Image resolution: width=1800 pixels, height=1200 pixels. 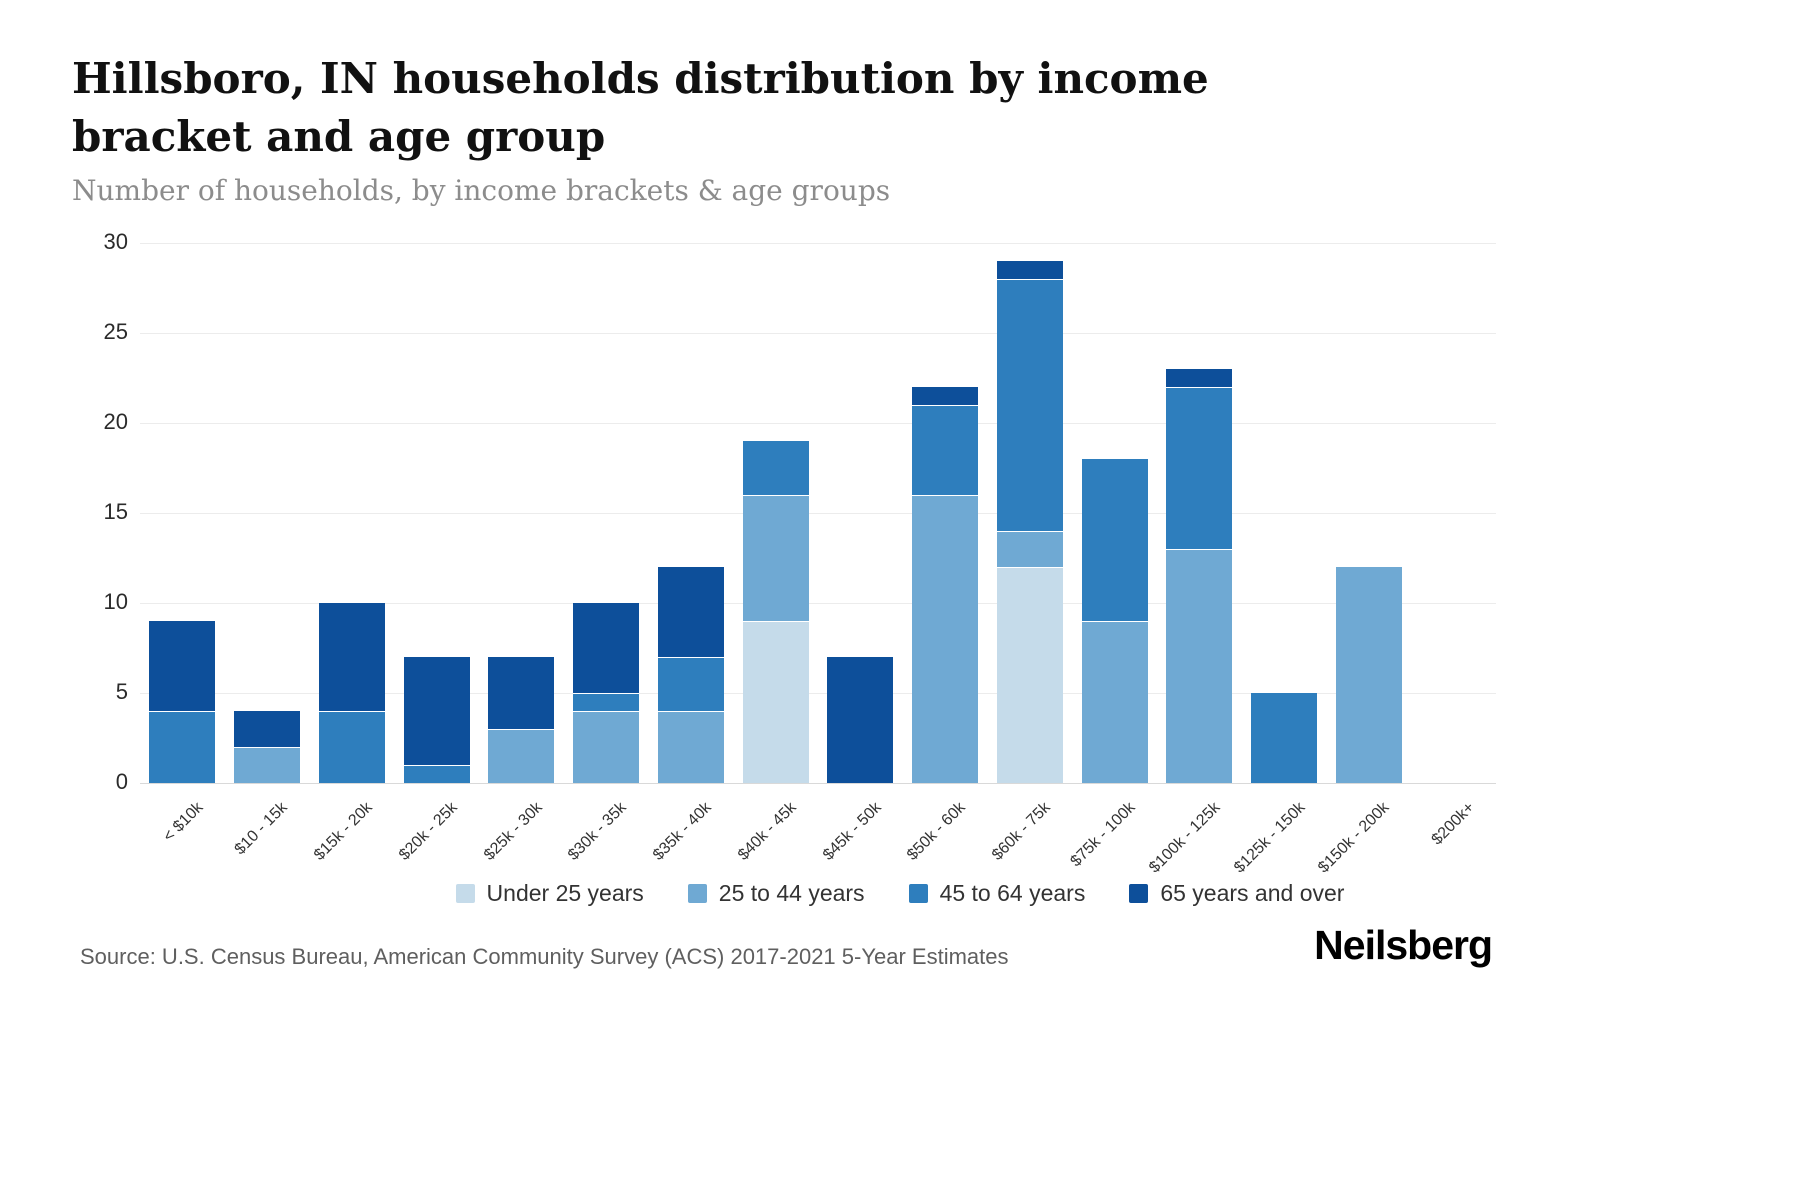 I want to click on y-tick-label: 30, so click(x=115, y=241).